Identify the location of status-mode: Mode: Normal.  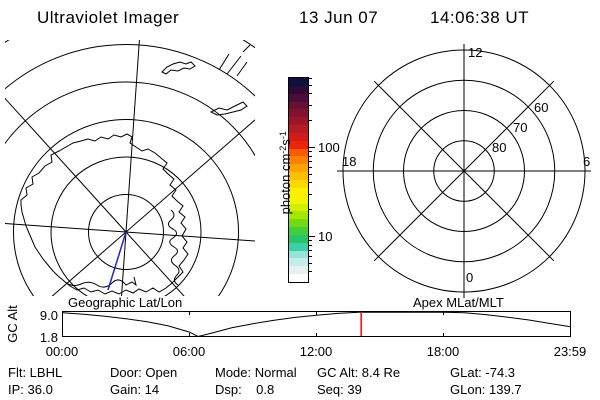
(256, 372).